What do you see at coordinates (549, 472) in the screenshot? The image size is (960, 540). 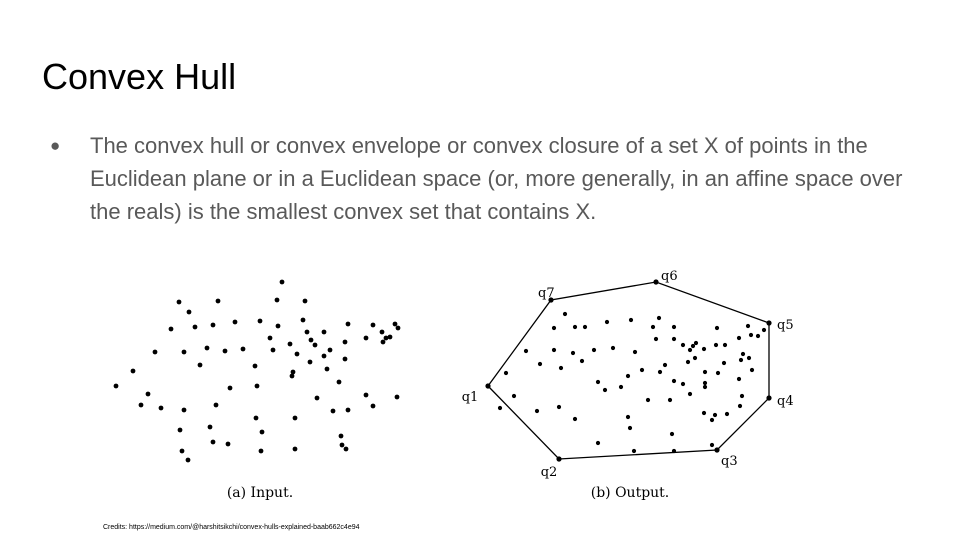 I see `hull-label-q2: q2` at bounding box center [549, 472].